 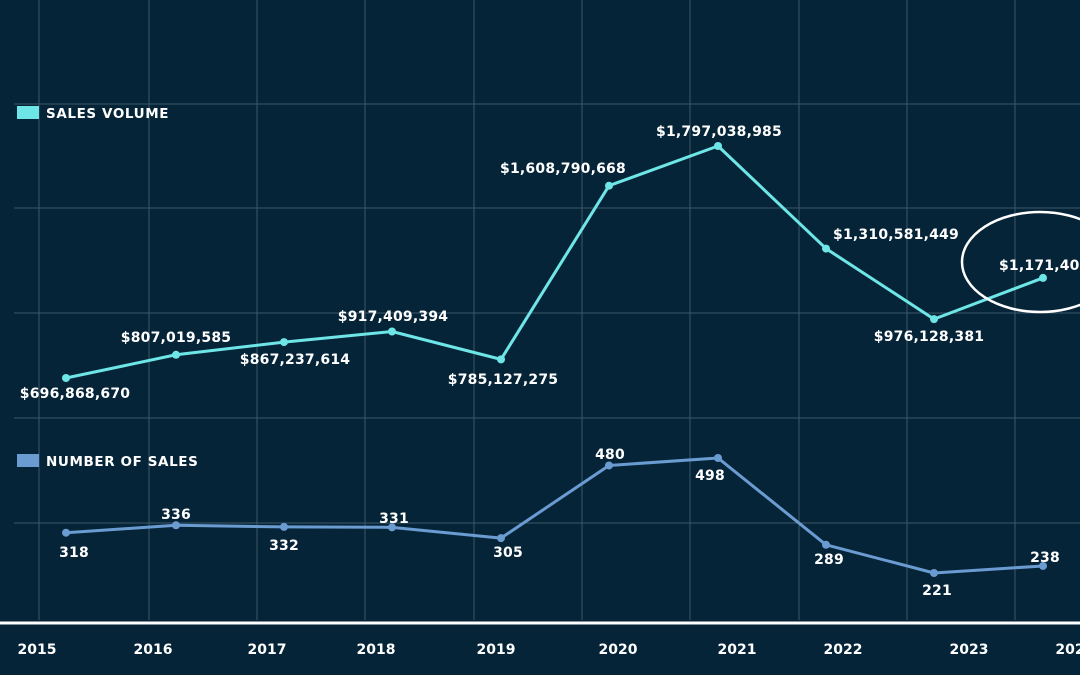 What do you see at coordinates (843, 650) in the screenshot?
I see `x-tick-label-2022: 2022` at bounding box center [843, 650].